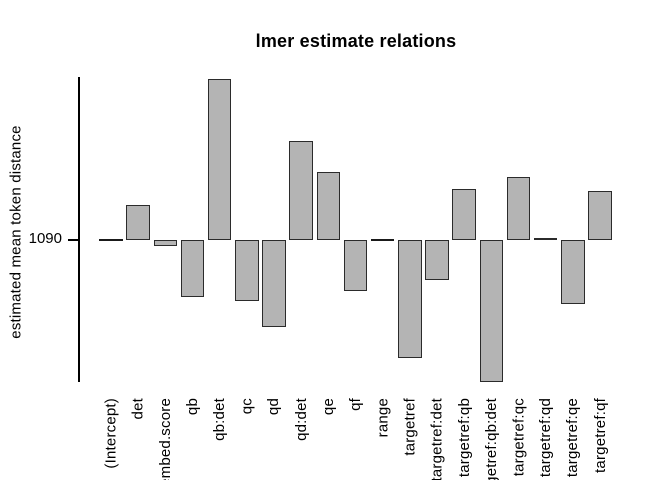  I want to click on bar-qd:det, so click(301, 190).